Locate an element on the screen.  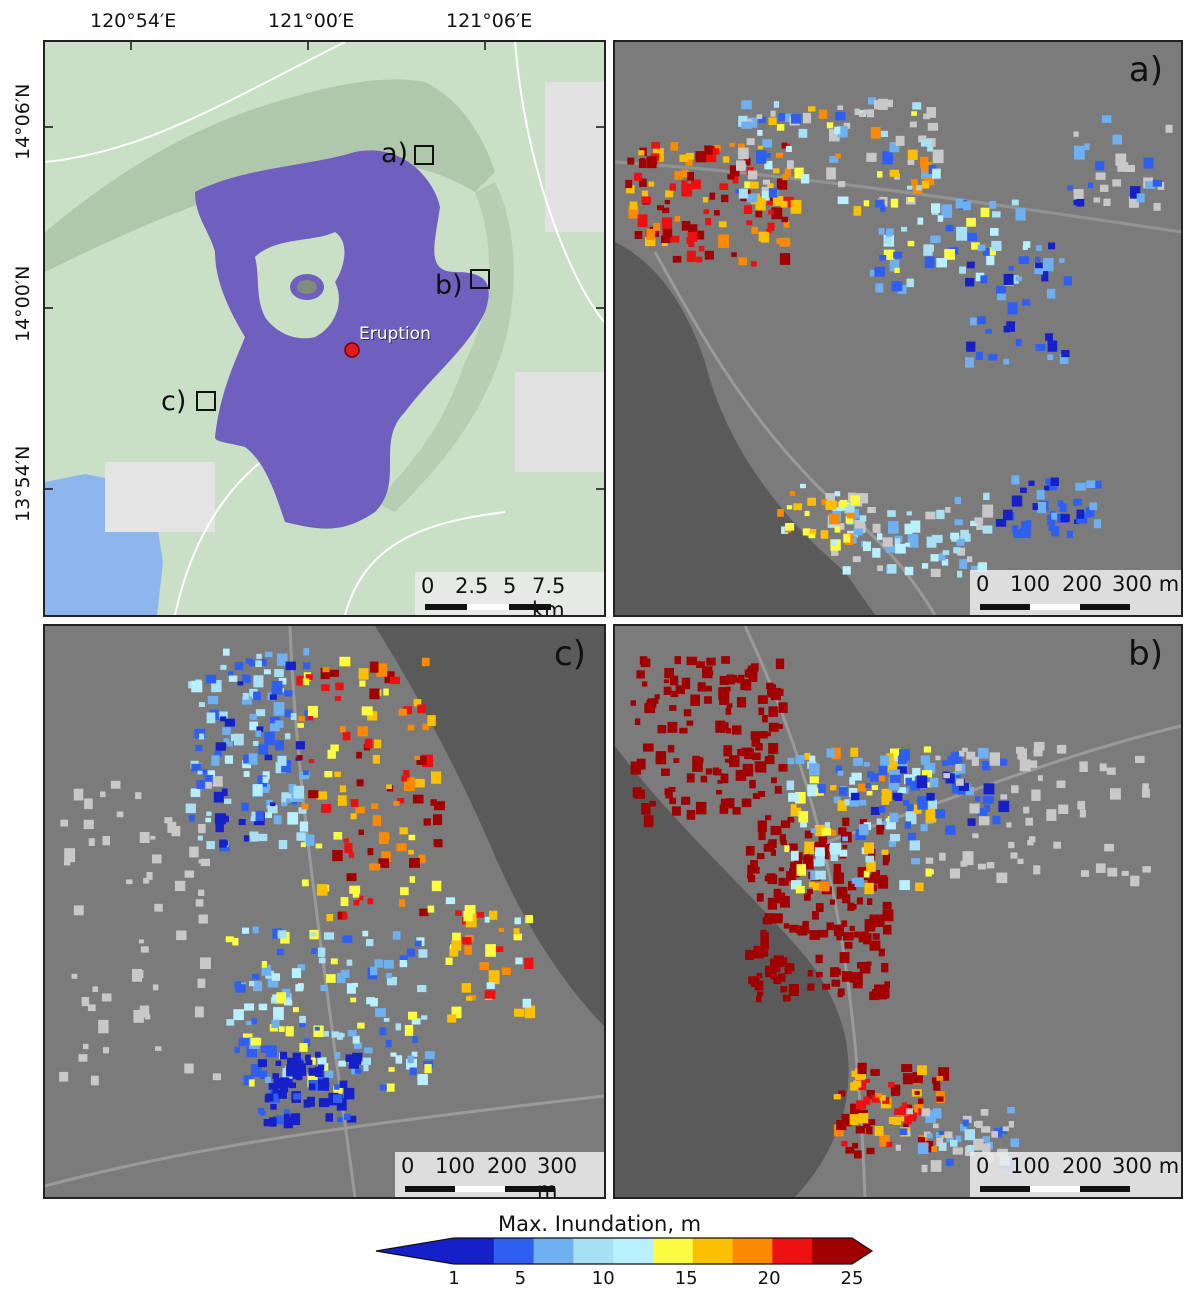
colorbar-extend-min is located at coordinates (415, 1251).